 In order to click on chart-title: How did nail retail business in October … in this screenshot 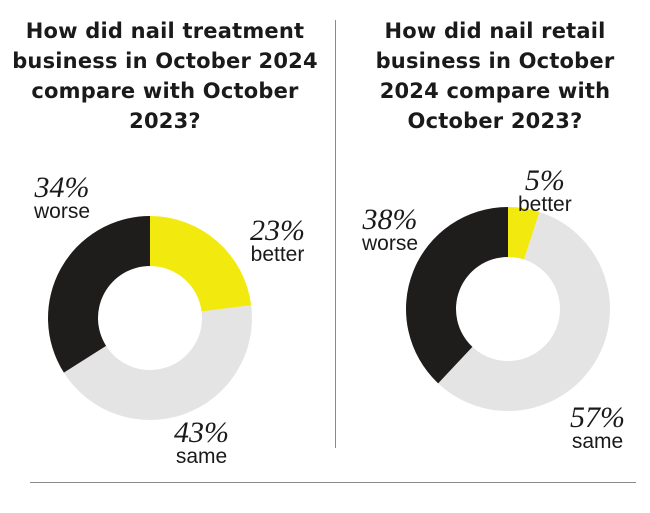, I will do `click(495, 76)`.